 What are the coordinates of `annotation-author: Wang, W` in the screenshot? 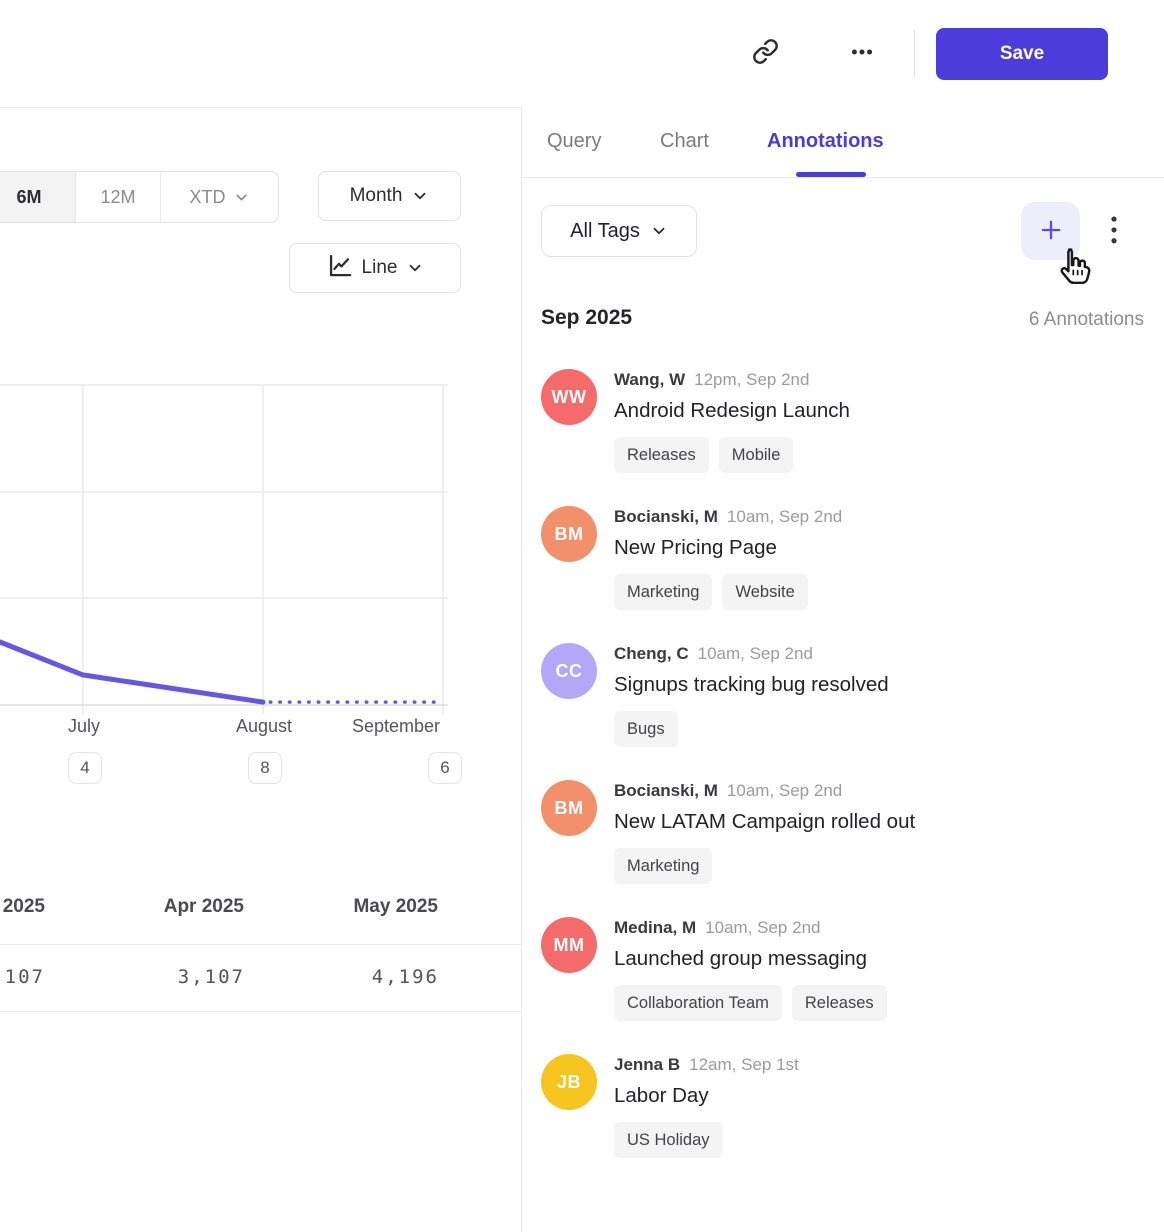 It's located at (650, 379).